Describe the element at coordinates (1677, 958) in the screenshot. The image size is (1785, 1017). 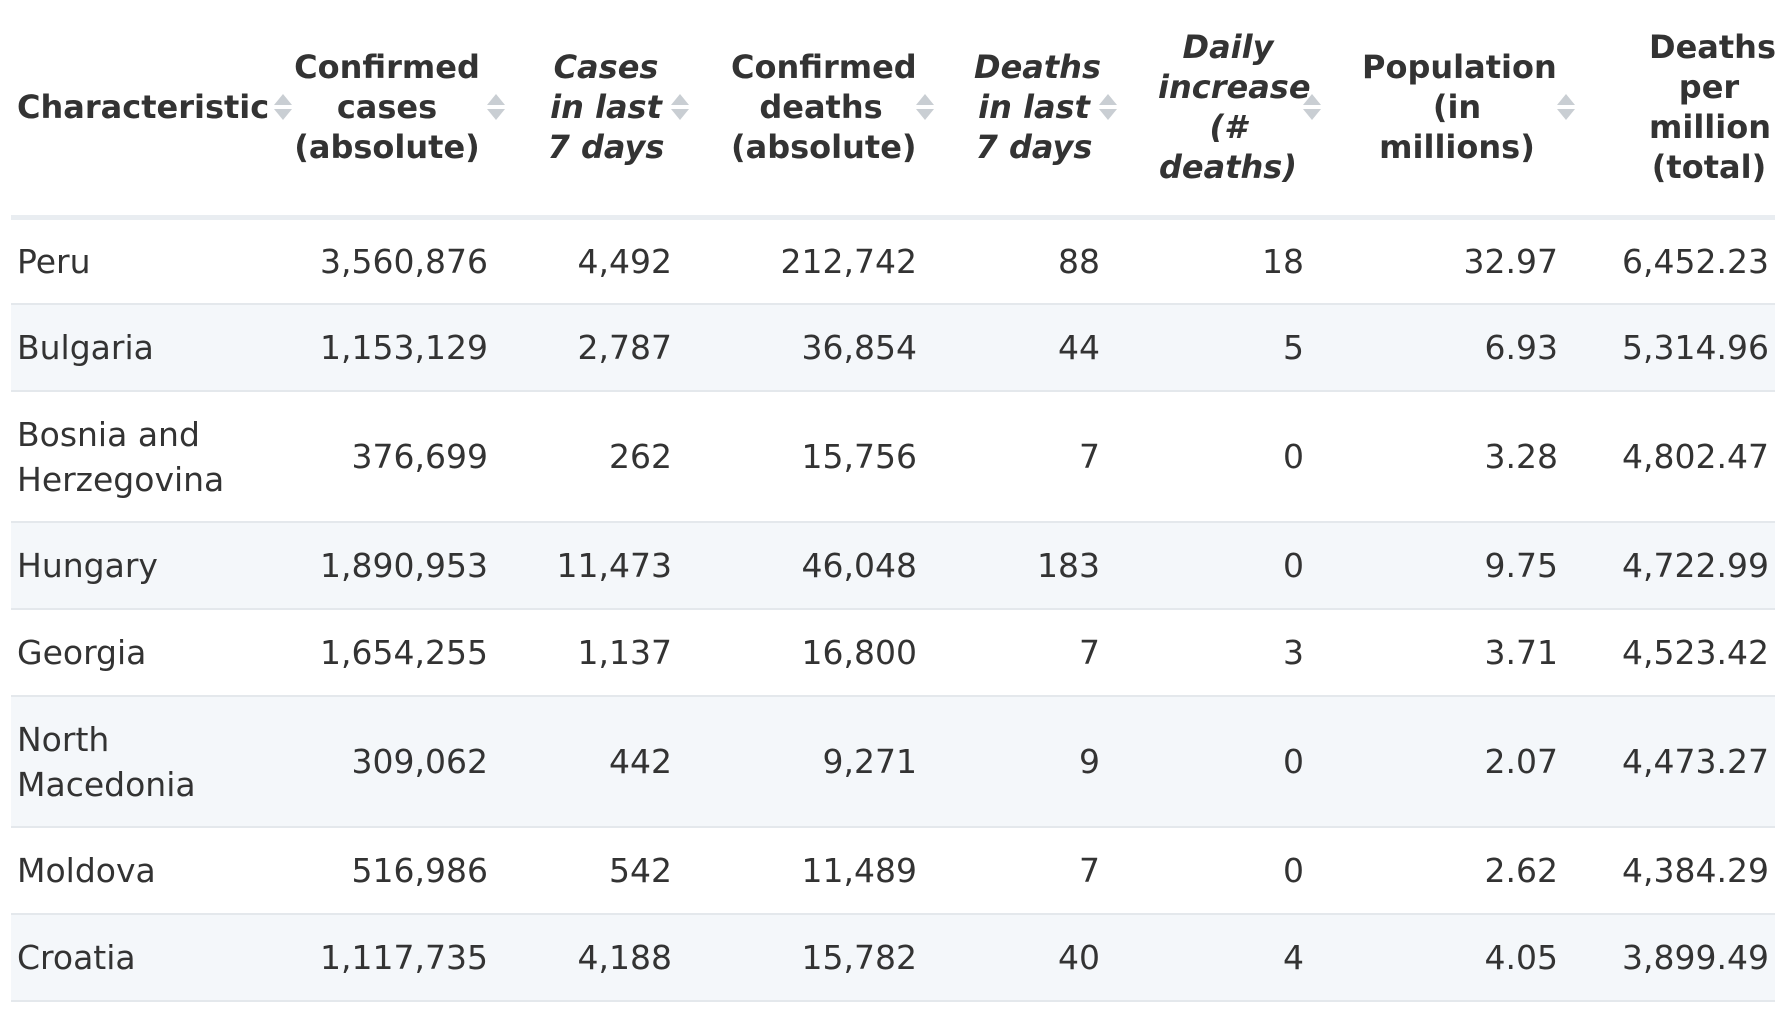
I see `deaths-per-million-cell: 3,899.49` at that location.